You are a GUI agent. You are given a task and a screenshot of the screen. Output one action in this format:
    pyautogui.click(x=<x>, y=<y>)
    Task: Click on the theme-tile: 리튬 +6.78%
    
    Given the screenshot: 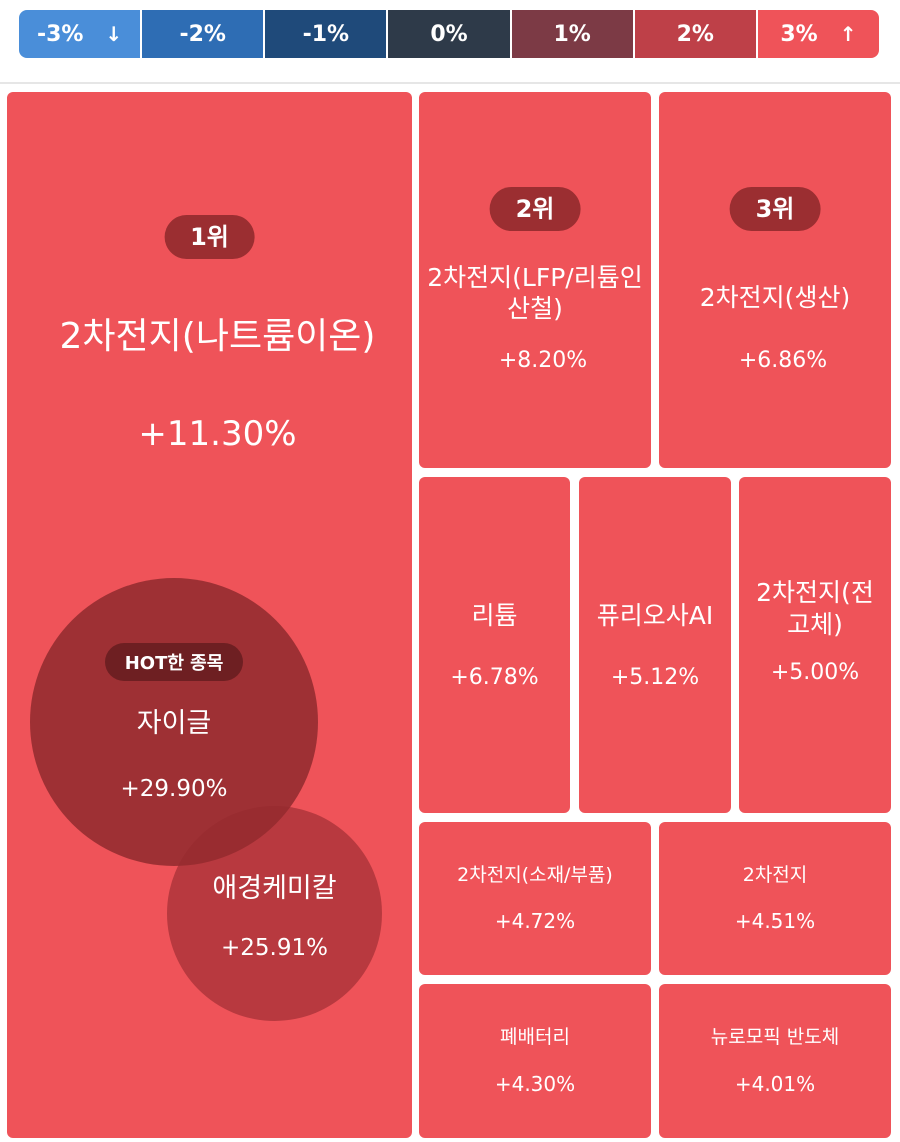 What is the action you would take?
    pyautogui.click(x=494, y=645)
    